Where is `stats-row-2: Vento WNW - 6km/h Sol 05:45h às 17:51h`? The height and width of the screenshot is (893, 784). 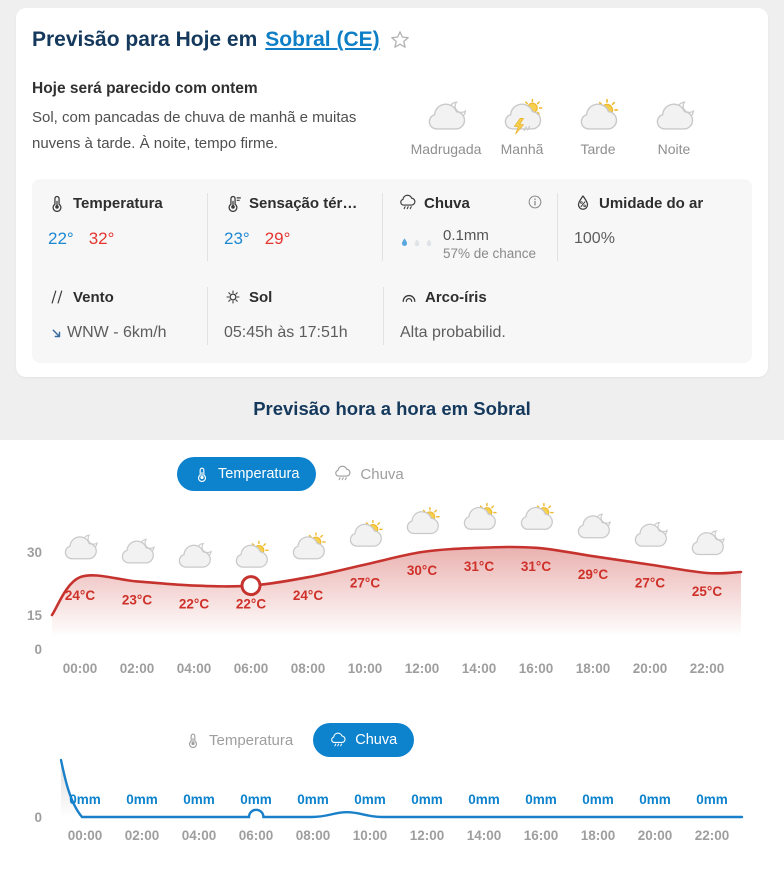
stats-row-2: Vento WNW - 6km/h Sol 05:45h às 17:51h is located at coordinates (392, 316).